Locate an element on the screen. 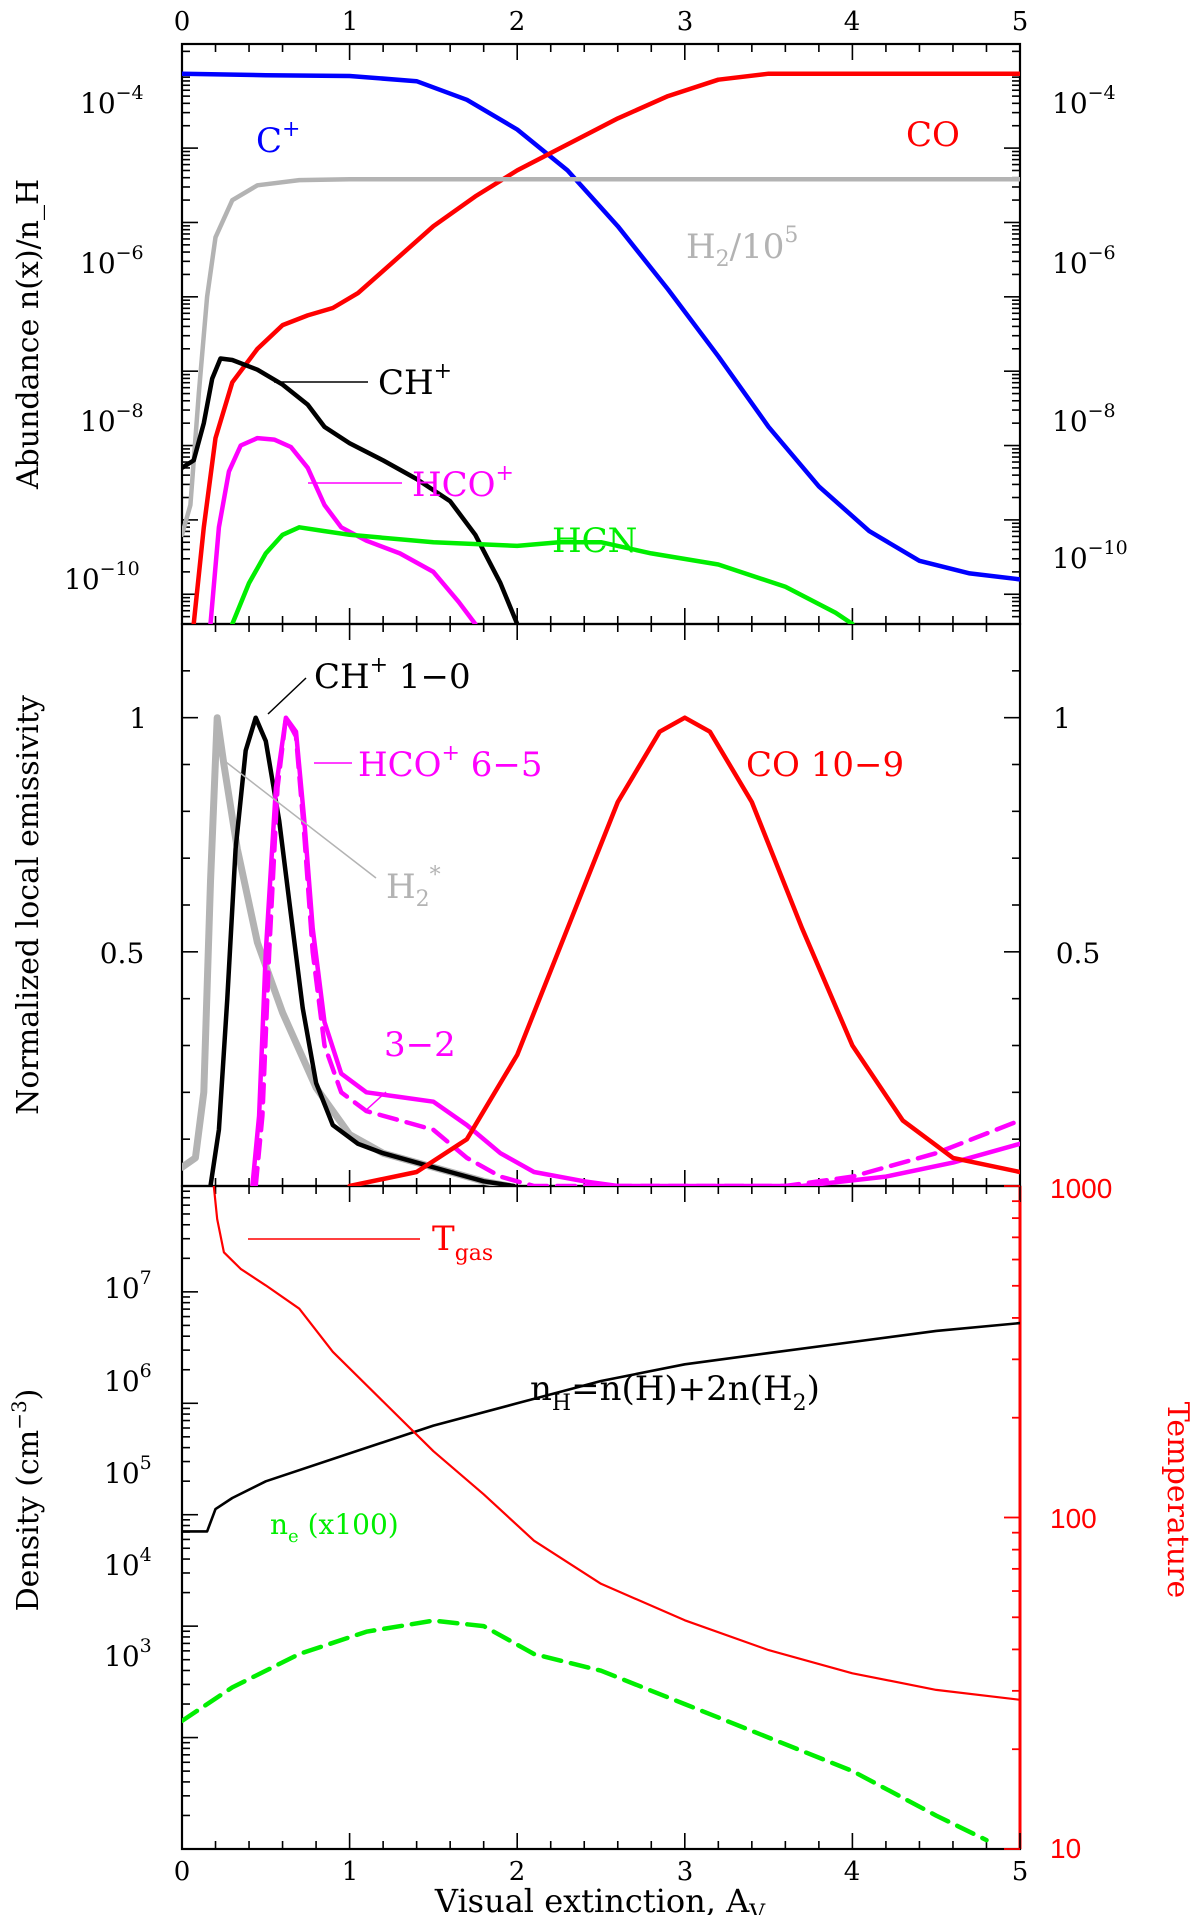  top-x-tick-labels: 0 1 2 3 4 5 is located at coordinates (601, 22).